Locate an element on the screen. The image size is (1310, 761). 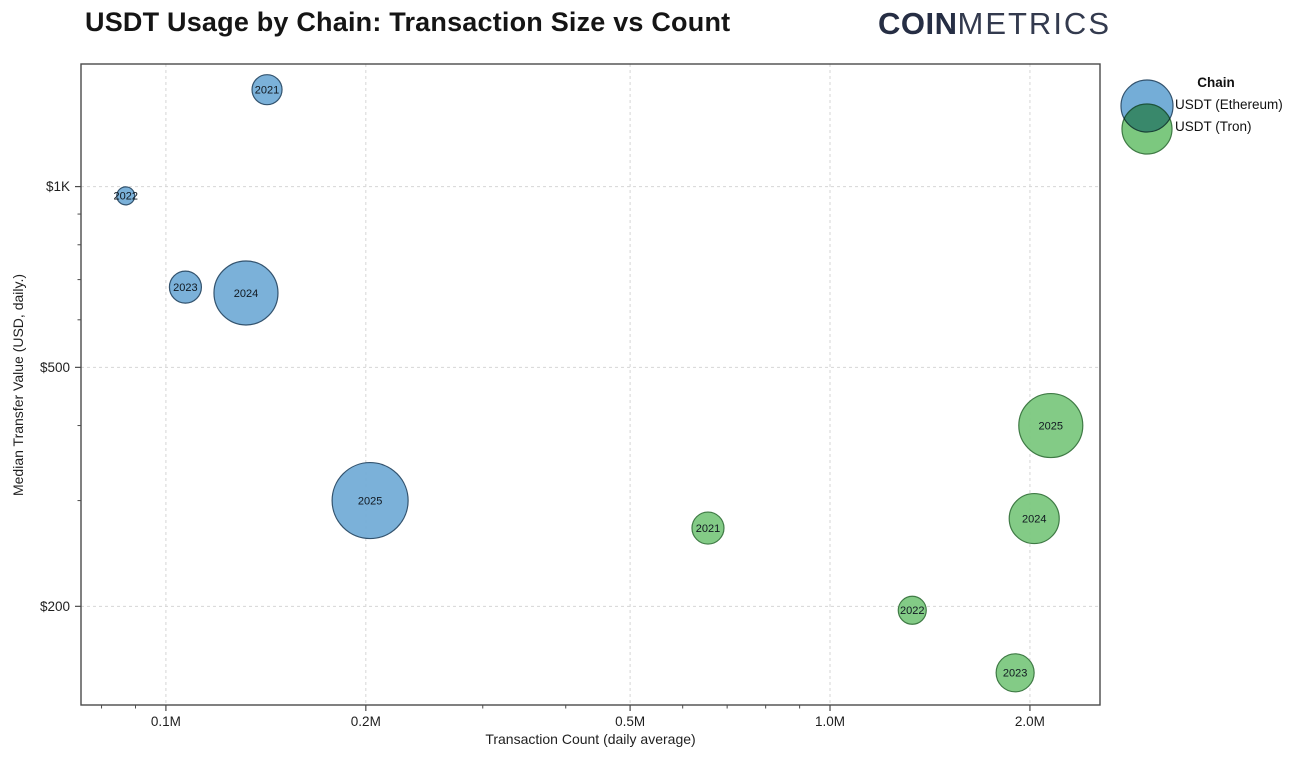
bubble-usdt-tron-2022 is located at coordinates (912, 610).